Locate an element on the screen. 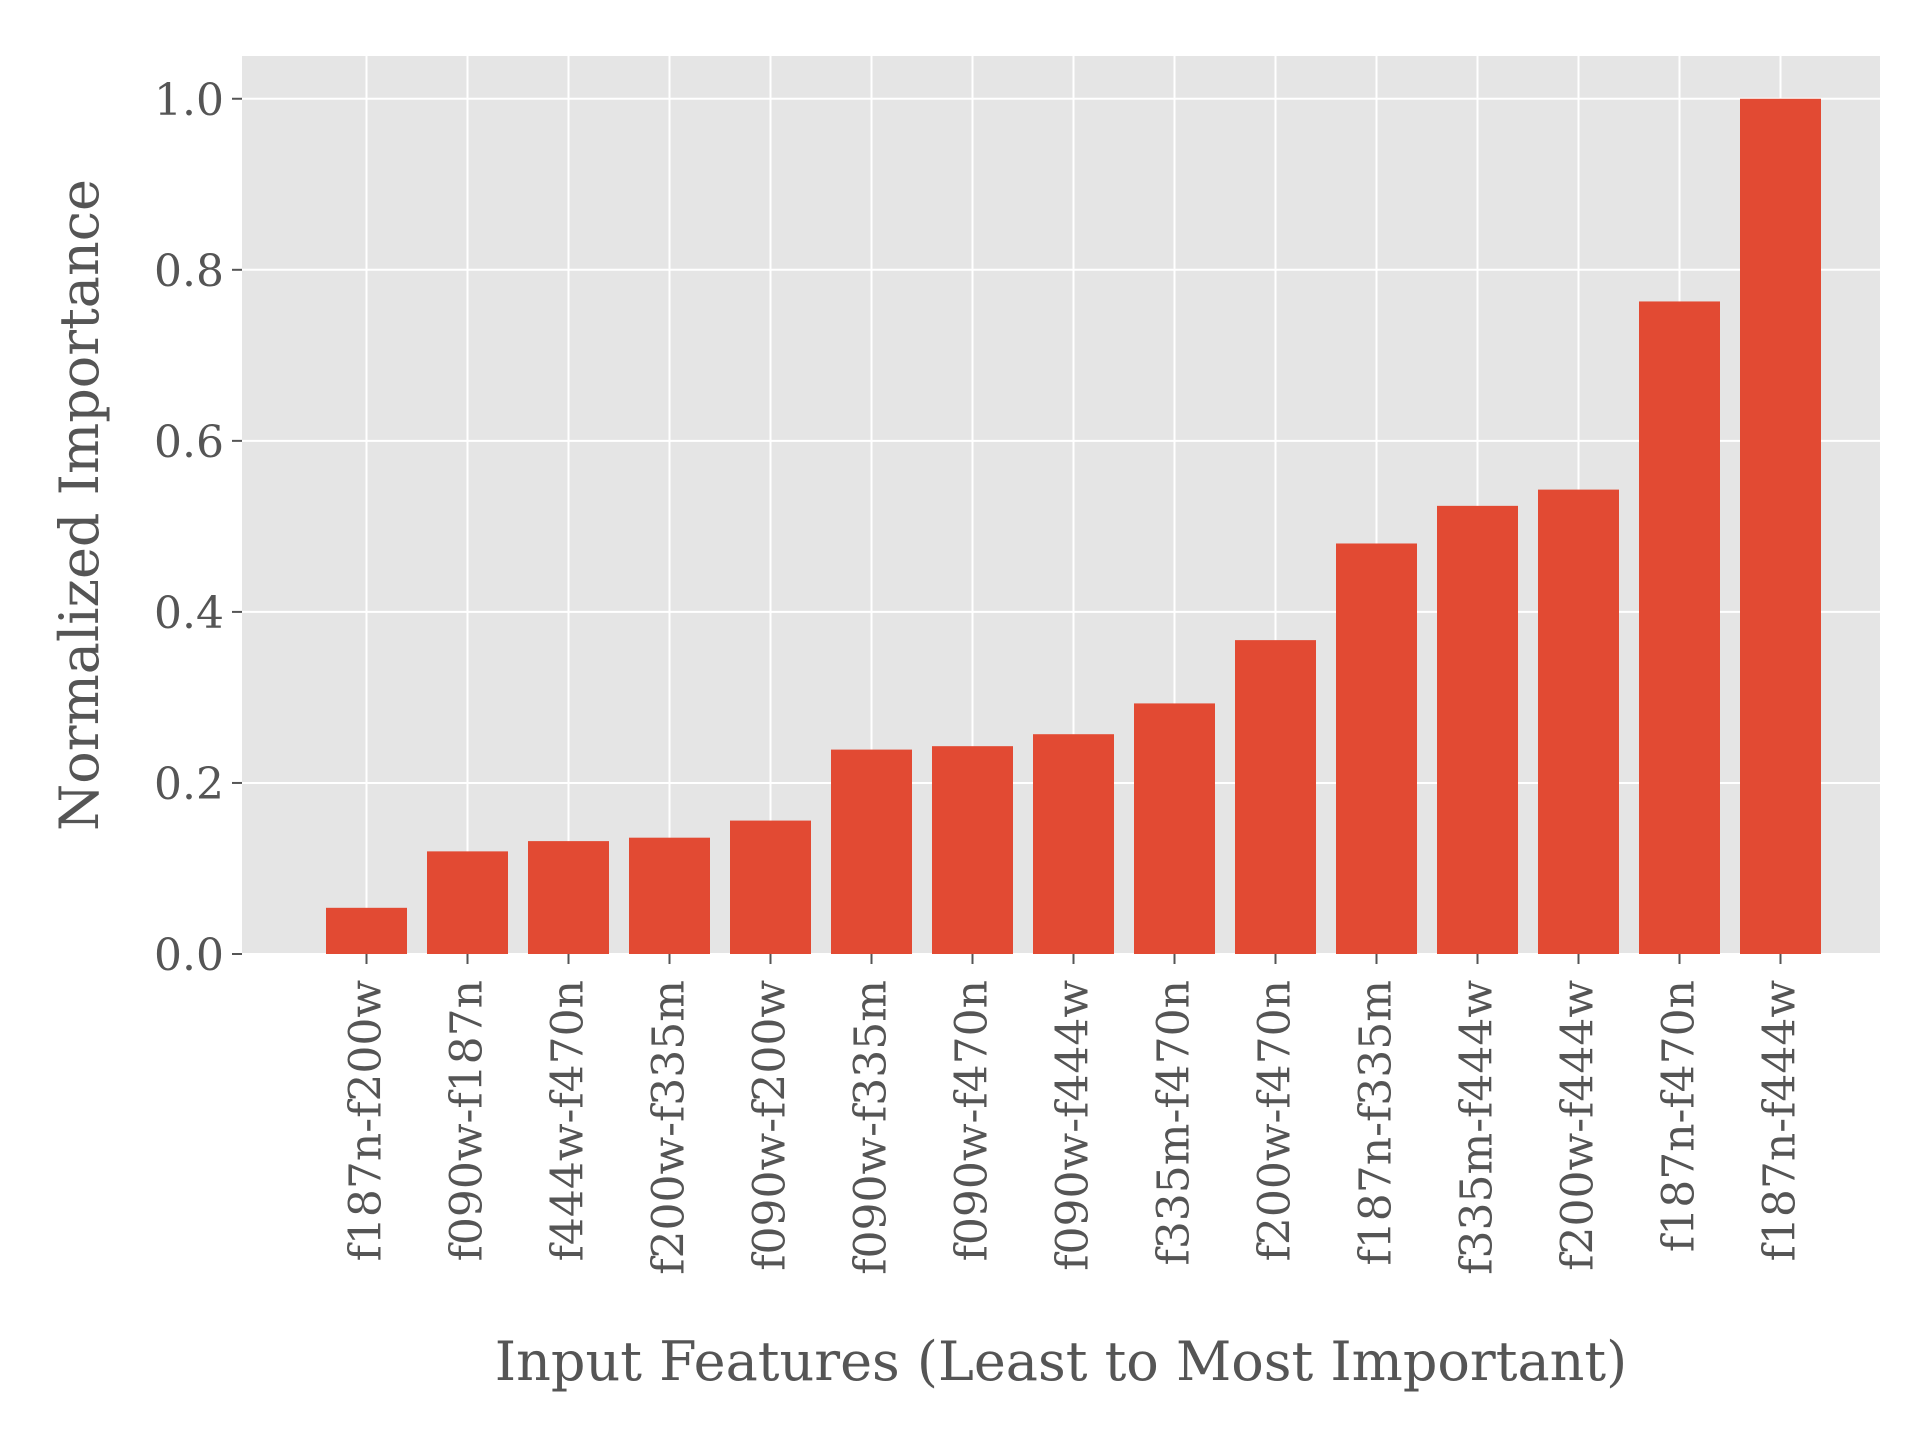 Image resolution: width=1920 pixels, height=1440 pixels. y-tick-label: 1.0 is located at coordinates (189, 100).